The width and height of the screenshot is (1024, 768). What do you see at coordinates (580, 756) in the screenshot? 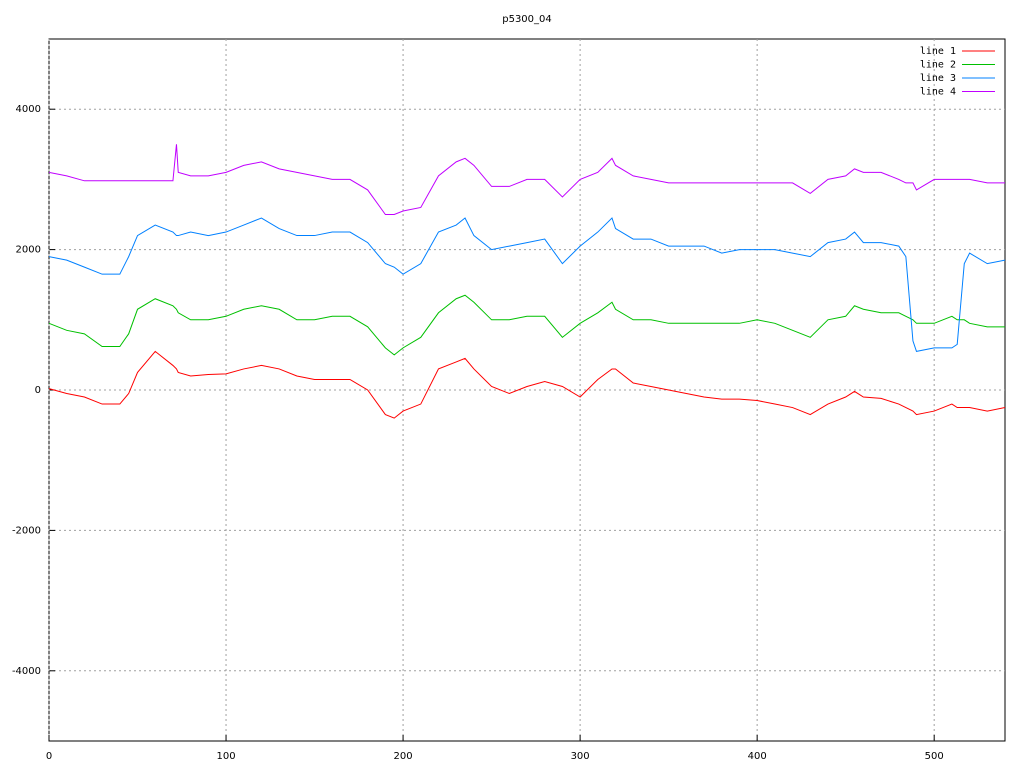
I see `x-tick-label: 300` at bounding box center [580, 756].